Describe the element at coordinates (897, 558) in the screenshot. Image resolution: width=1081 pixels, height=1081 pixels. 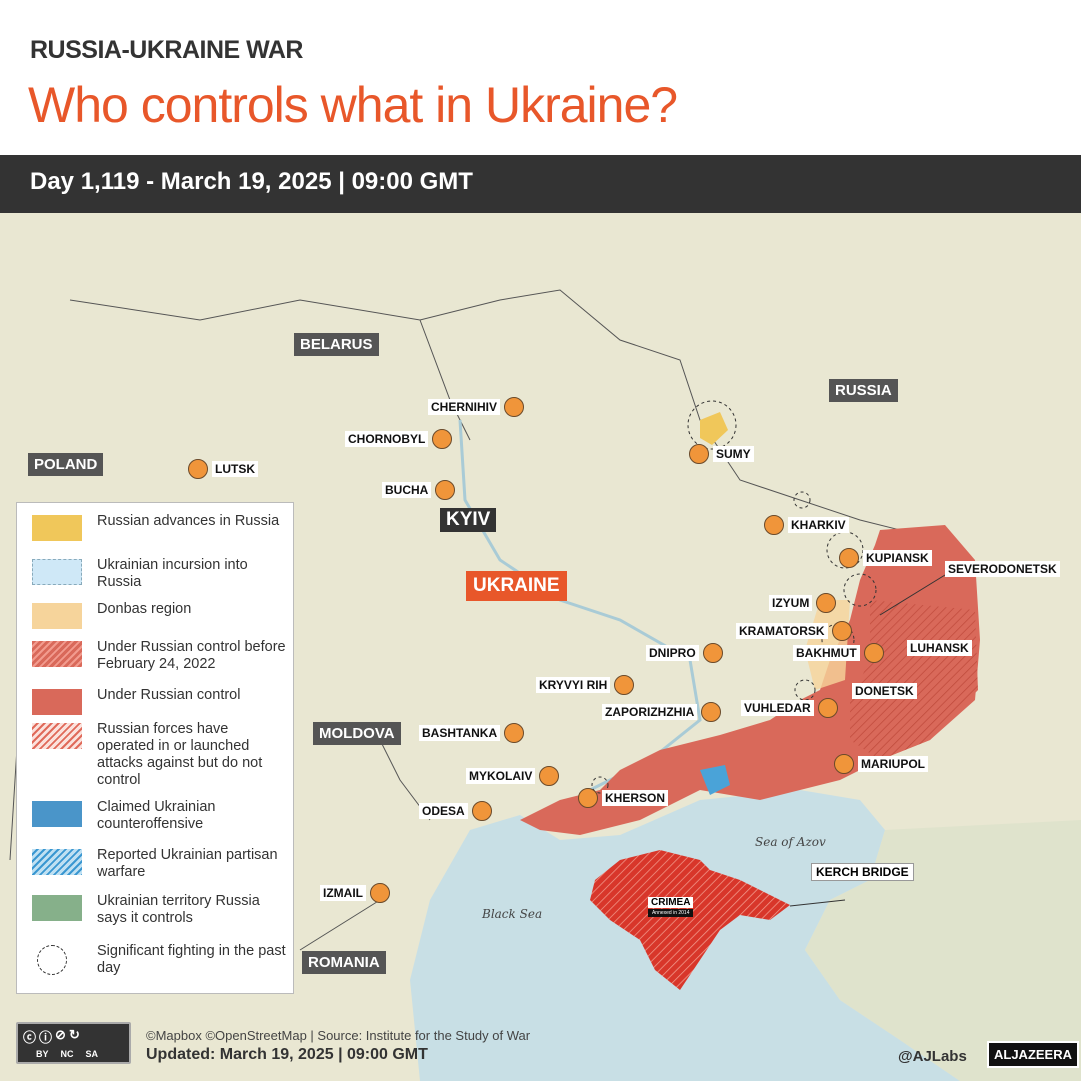
I see `city-label: KUPIANSK` at that location.